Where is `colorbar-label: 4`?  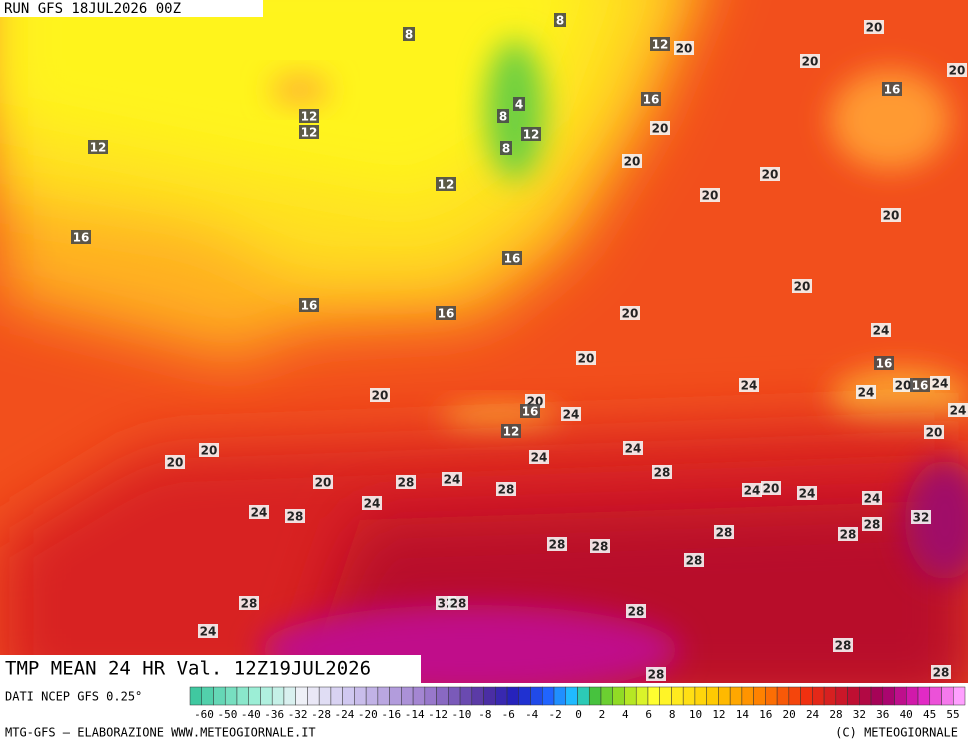
colorbar-label: 4 is located at coordinates (625, 714).